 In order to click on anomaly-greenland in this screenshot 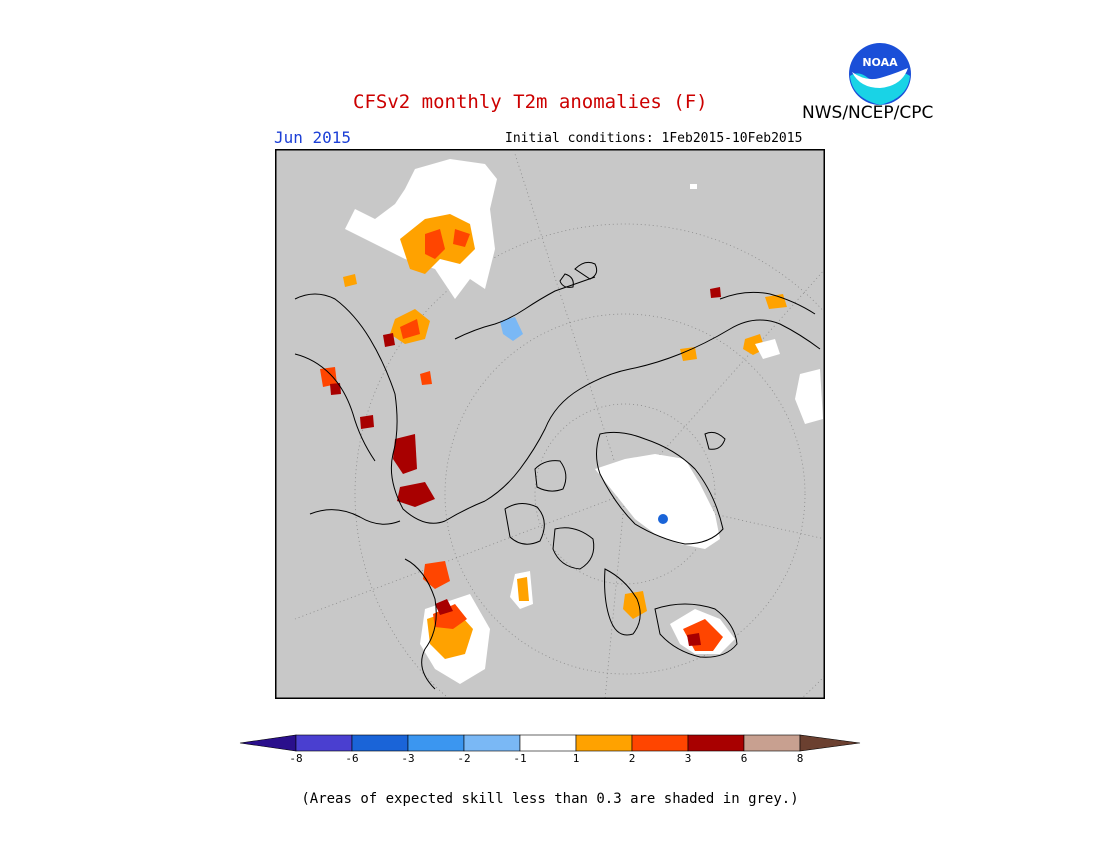, I will do `click(657, 501)`.